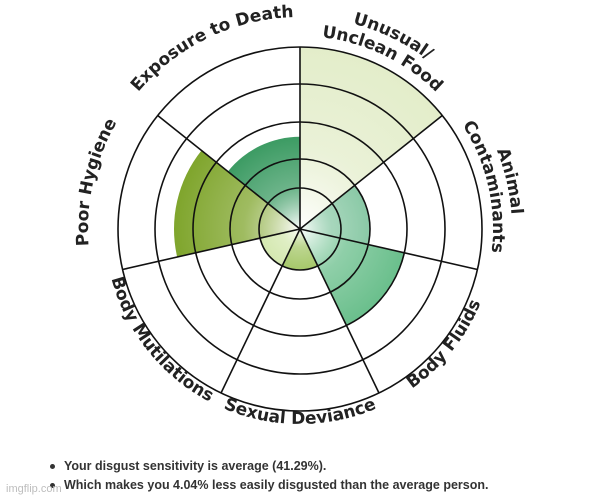 Image resolution: width=608 pixels, height=499 pixels. Describe the element at coordinates (97, 181) in the screenshot. I see `category-label: Poor Hygiene` at that location.